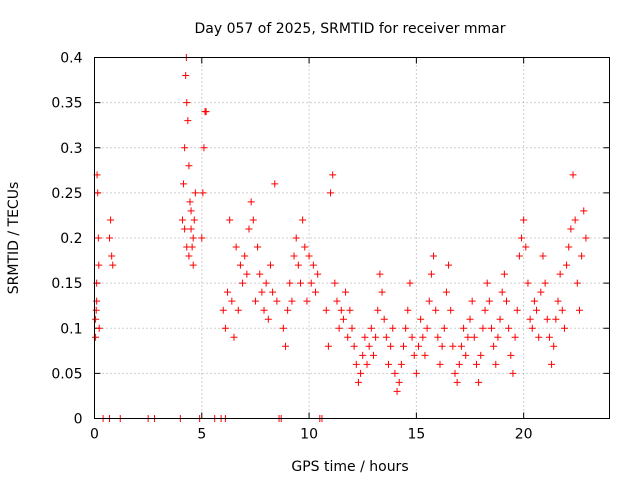  What do you see at coordinates (524, 435) in the screenshot?
I see `x-tick-label: 20` at bounding box center [524, 435].